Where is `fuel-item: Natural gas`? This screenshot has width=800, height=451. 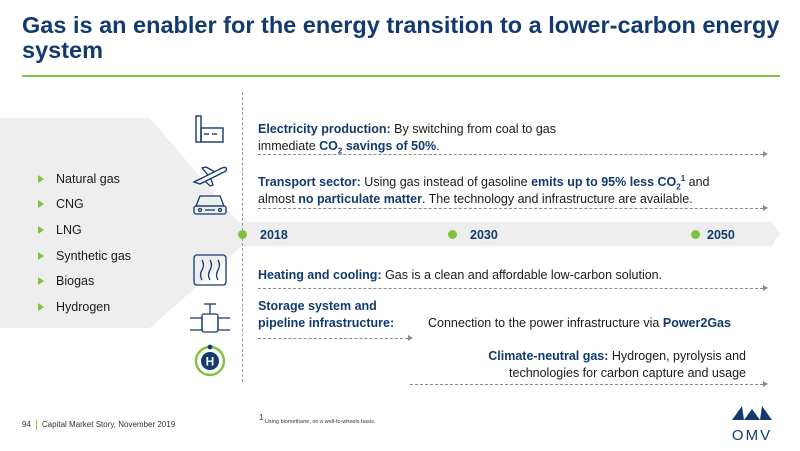
fuel-item: Natural gas is located at coordinates (84, 179).